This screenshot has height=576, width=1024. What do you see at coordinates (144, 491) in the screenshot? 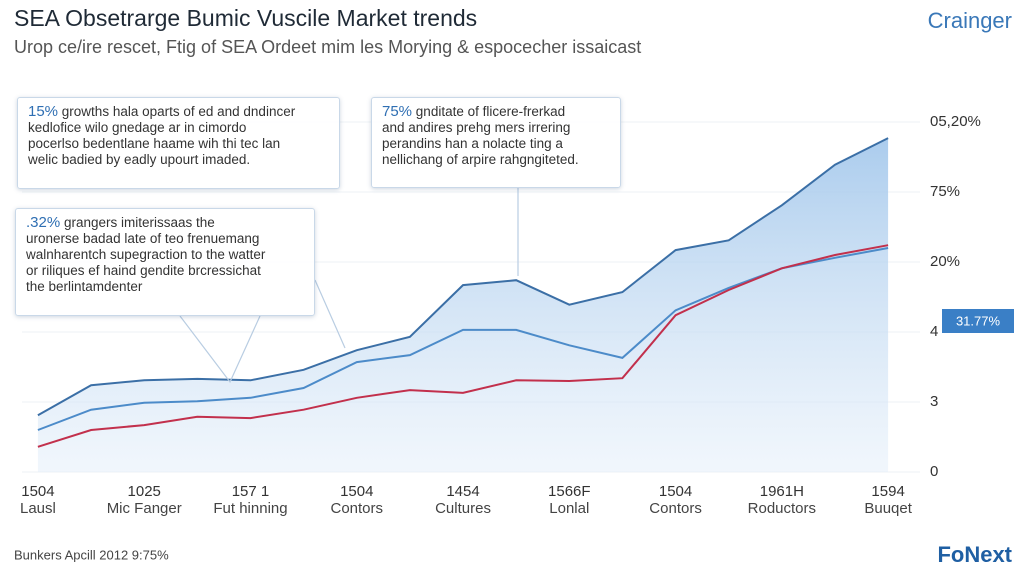
I see `x-tick-code: 1025` at bounding box center [144, 491].